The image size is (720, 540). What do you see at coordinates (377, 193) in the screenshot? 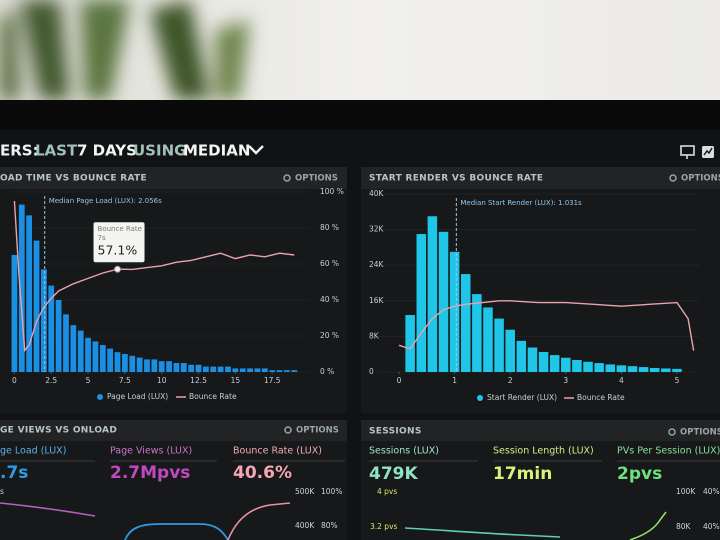
I see `y-tick-label: 40K` at bounding box center [377, 193].